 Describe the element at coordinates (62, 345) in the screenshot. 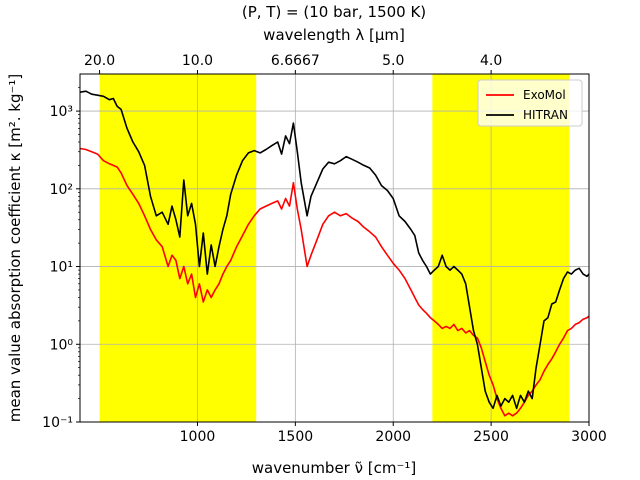

I see `y-tick-label: 10⁰` at that location.